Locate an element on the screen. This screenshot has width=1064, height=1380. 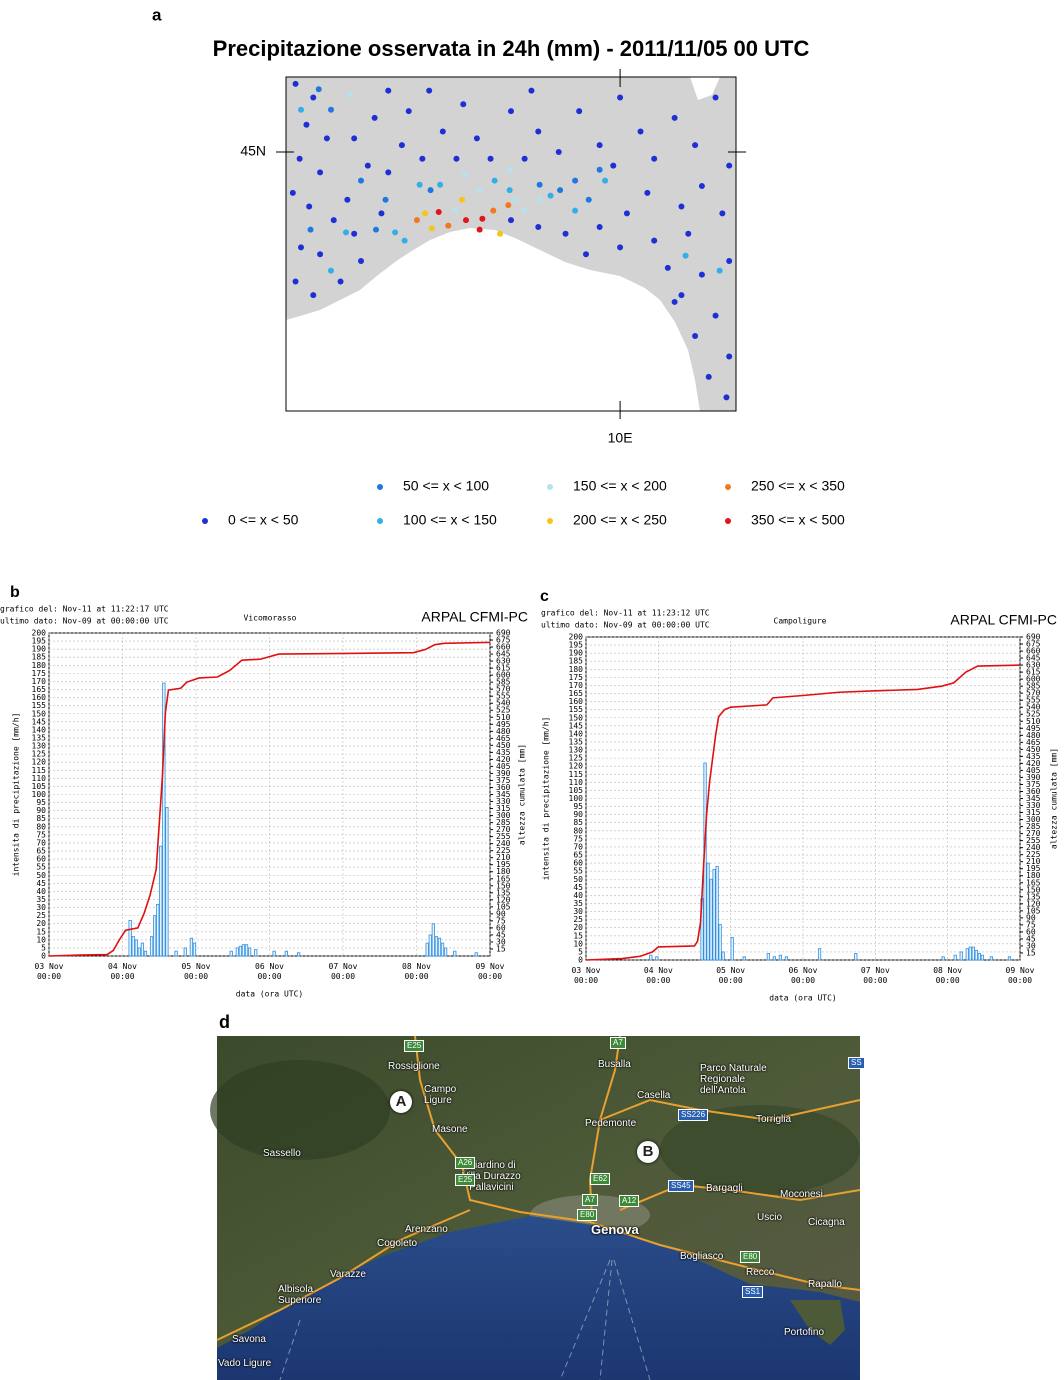
y2-tick-label: 60 is located at coordinates (1031, 931).